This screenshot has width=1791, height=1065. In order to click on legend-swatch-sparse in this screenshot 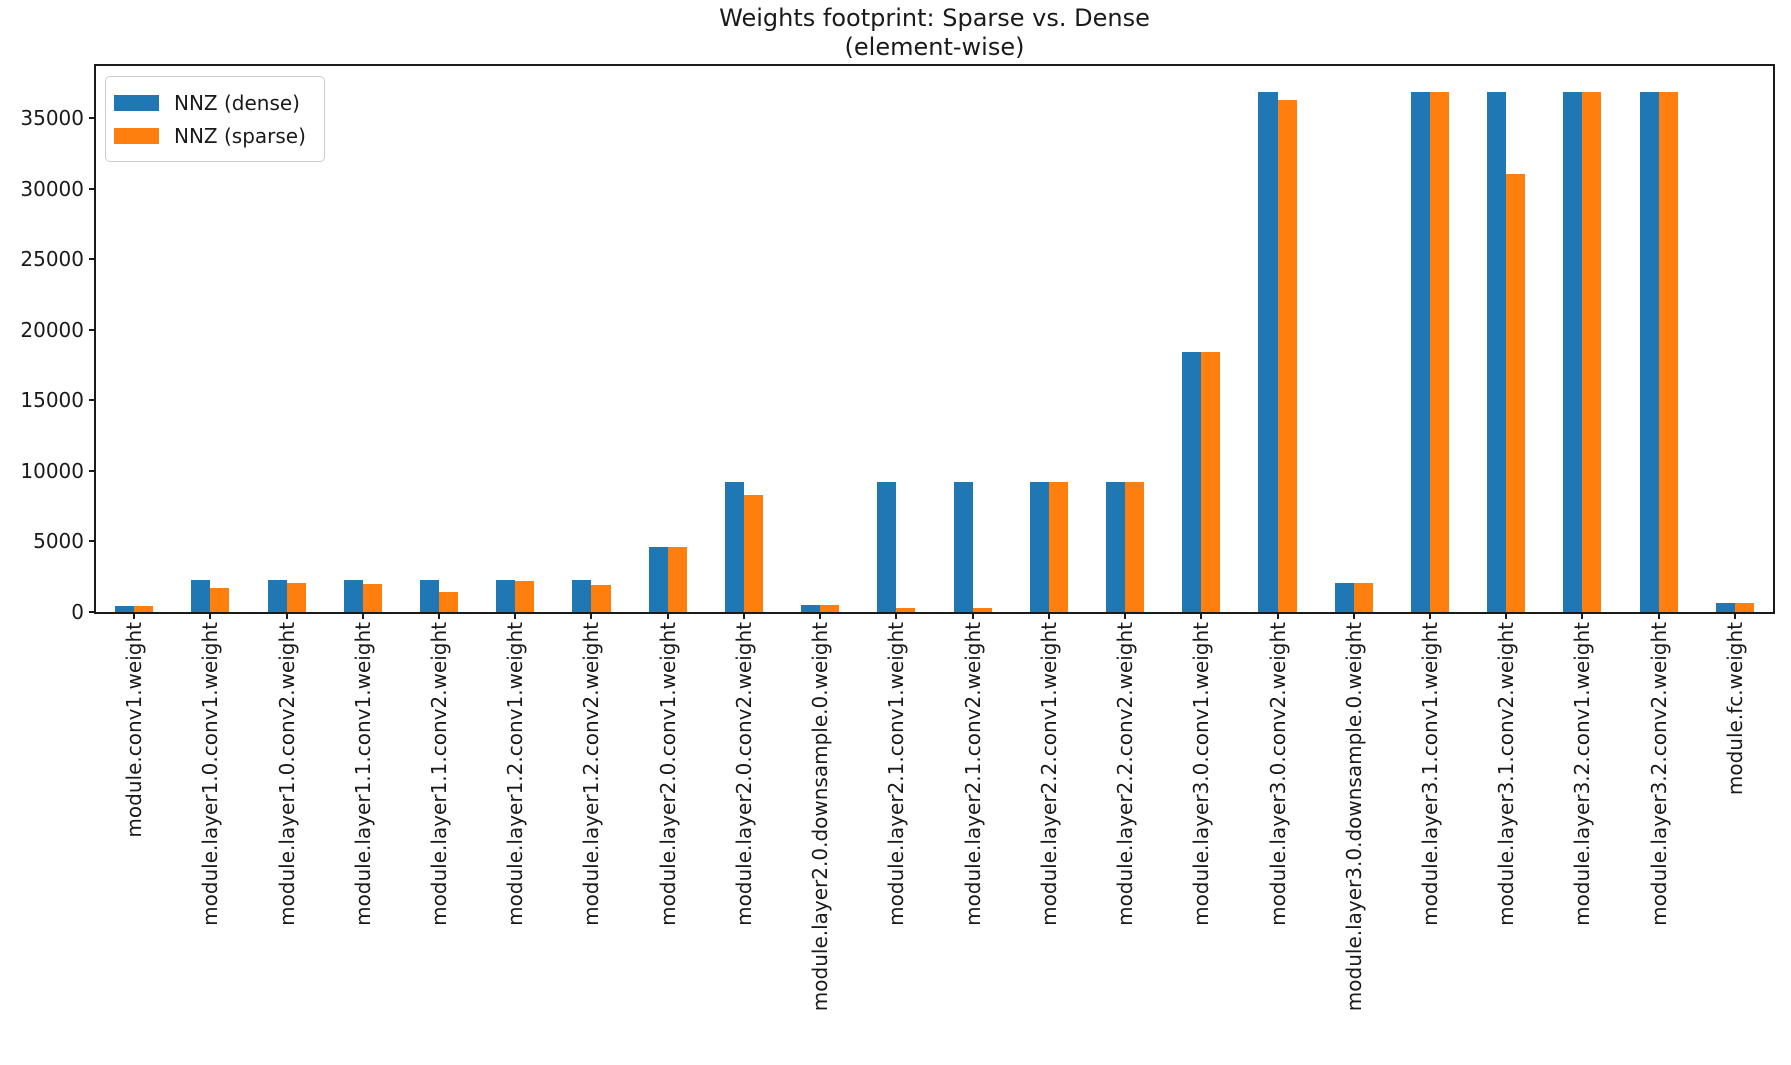, I will do `click(136, 135)`.